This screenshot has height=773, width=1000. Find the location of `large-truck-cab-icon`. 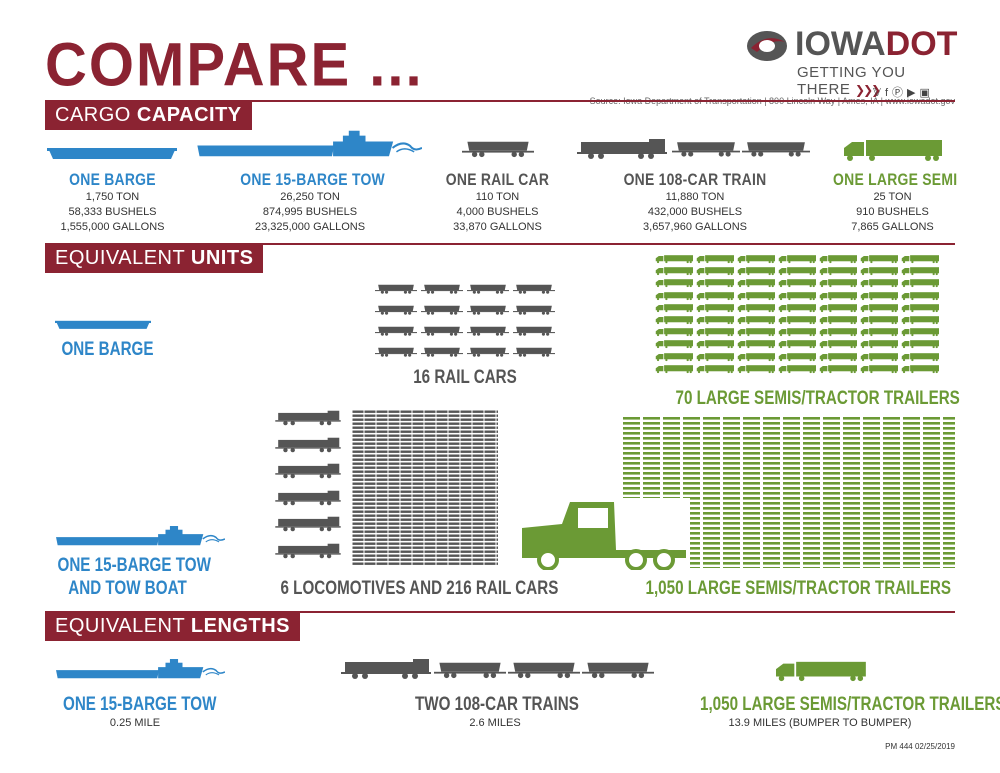

large-truck-cab-icon is located at coordinates (604, 534).